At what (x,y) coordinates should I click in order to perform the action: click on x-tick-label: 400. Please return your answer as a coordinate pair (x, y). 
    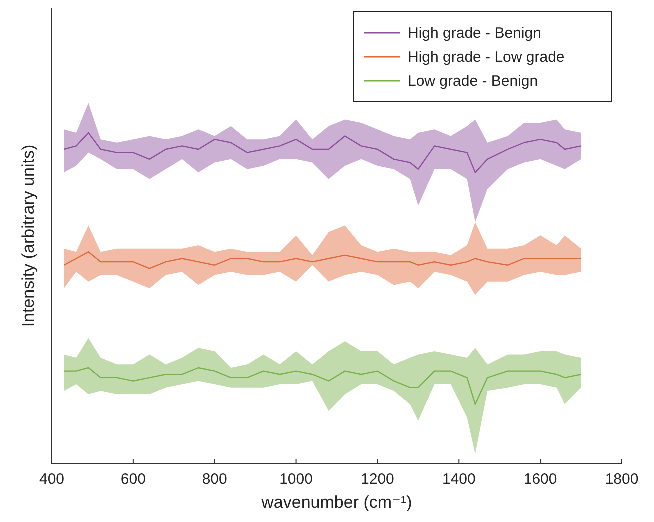
    Looking at the image, I should click on (52, 479).